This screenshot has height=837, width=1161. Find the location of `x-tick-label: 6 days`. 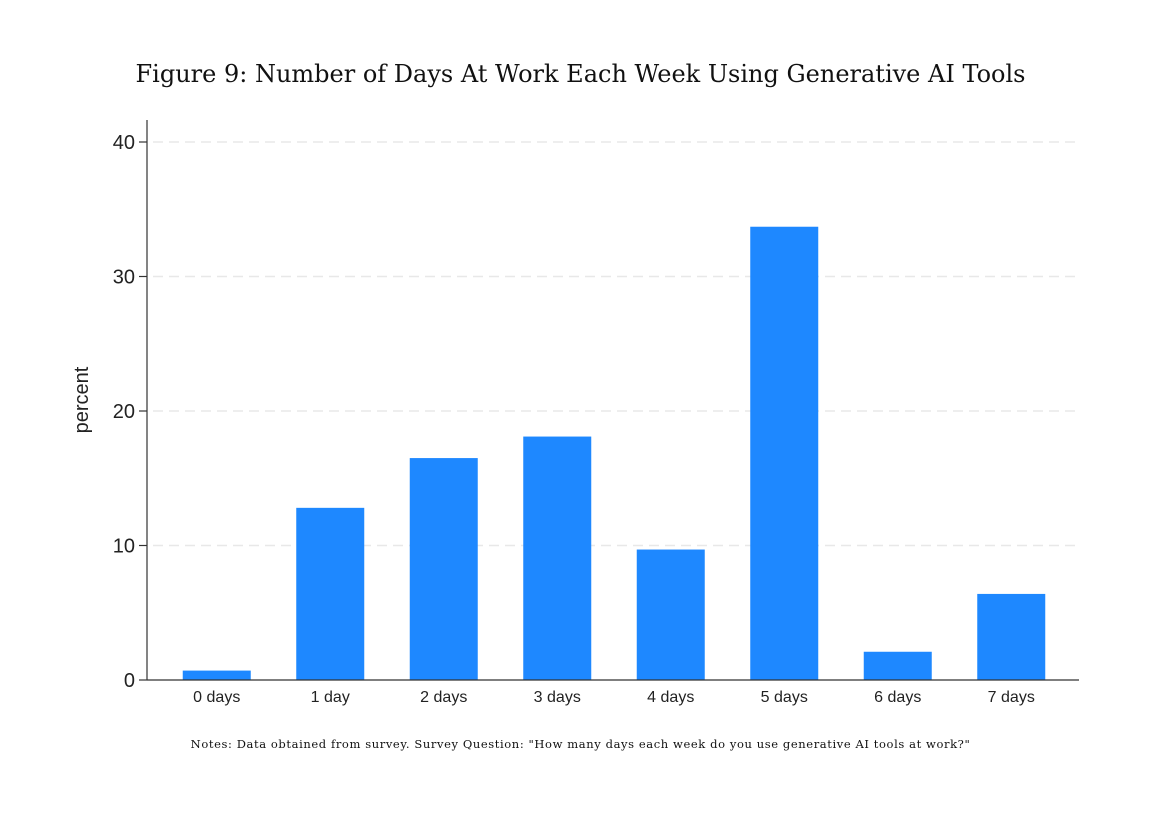

x-tick-label: 6 days is located at coordinates (897, 697).